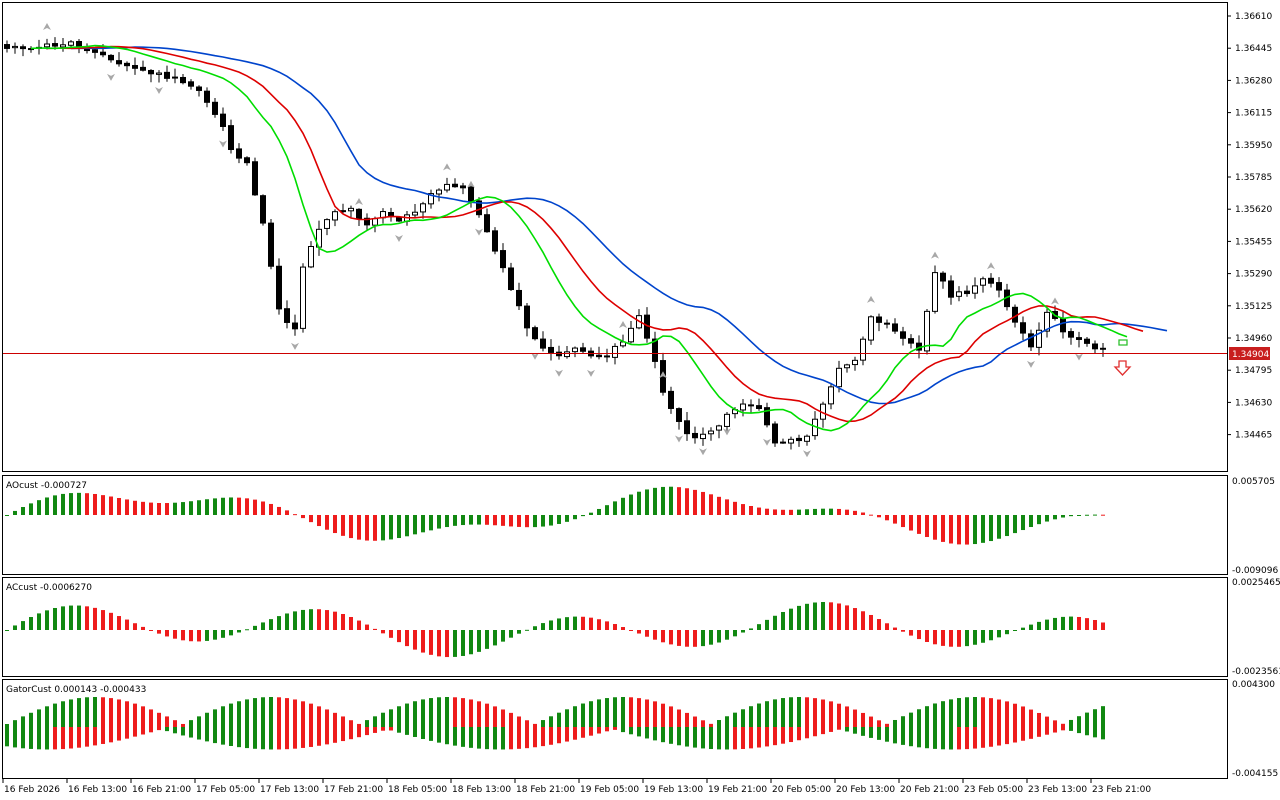 The height and width of the screenshot is (800, 1280). I want to click on ao-histogram, so click(555, 515).